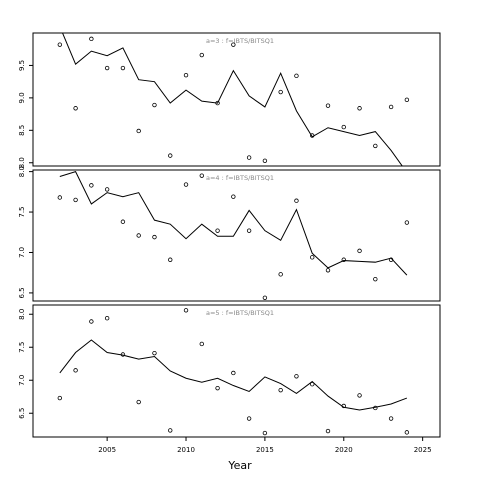  I want to click on x-tick-label: 2010, so click(186, 450).